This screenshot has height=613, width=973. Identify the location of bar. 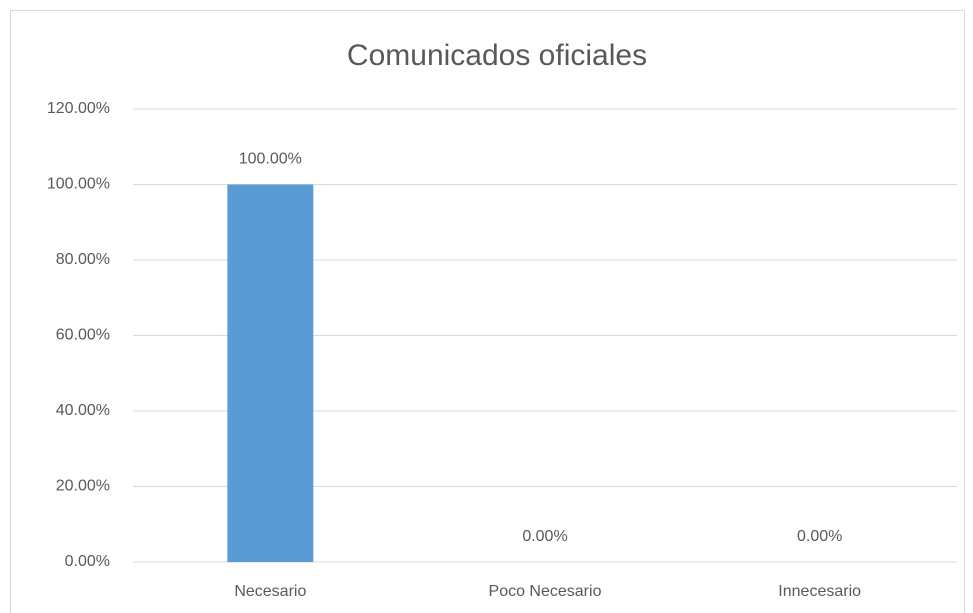
(270, 373).